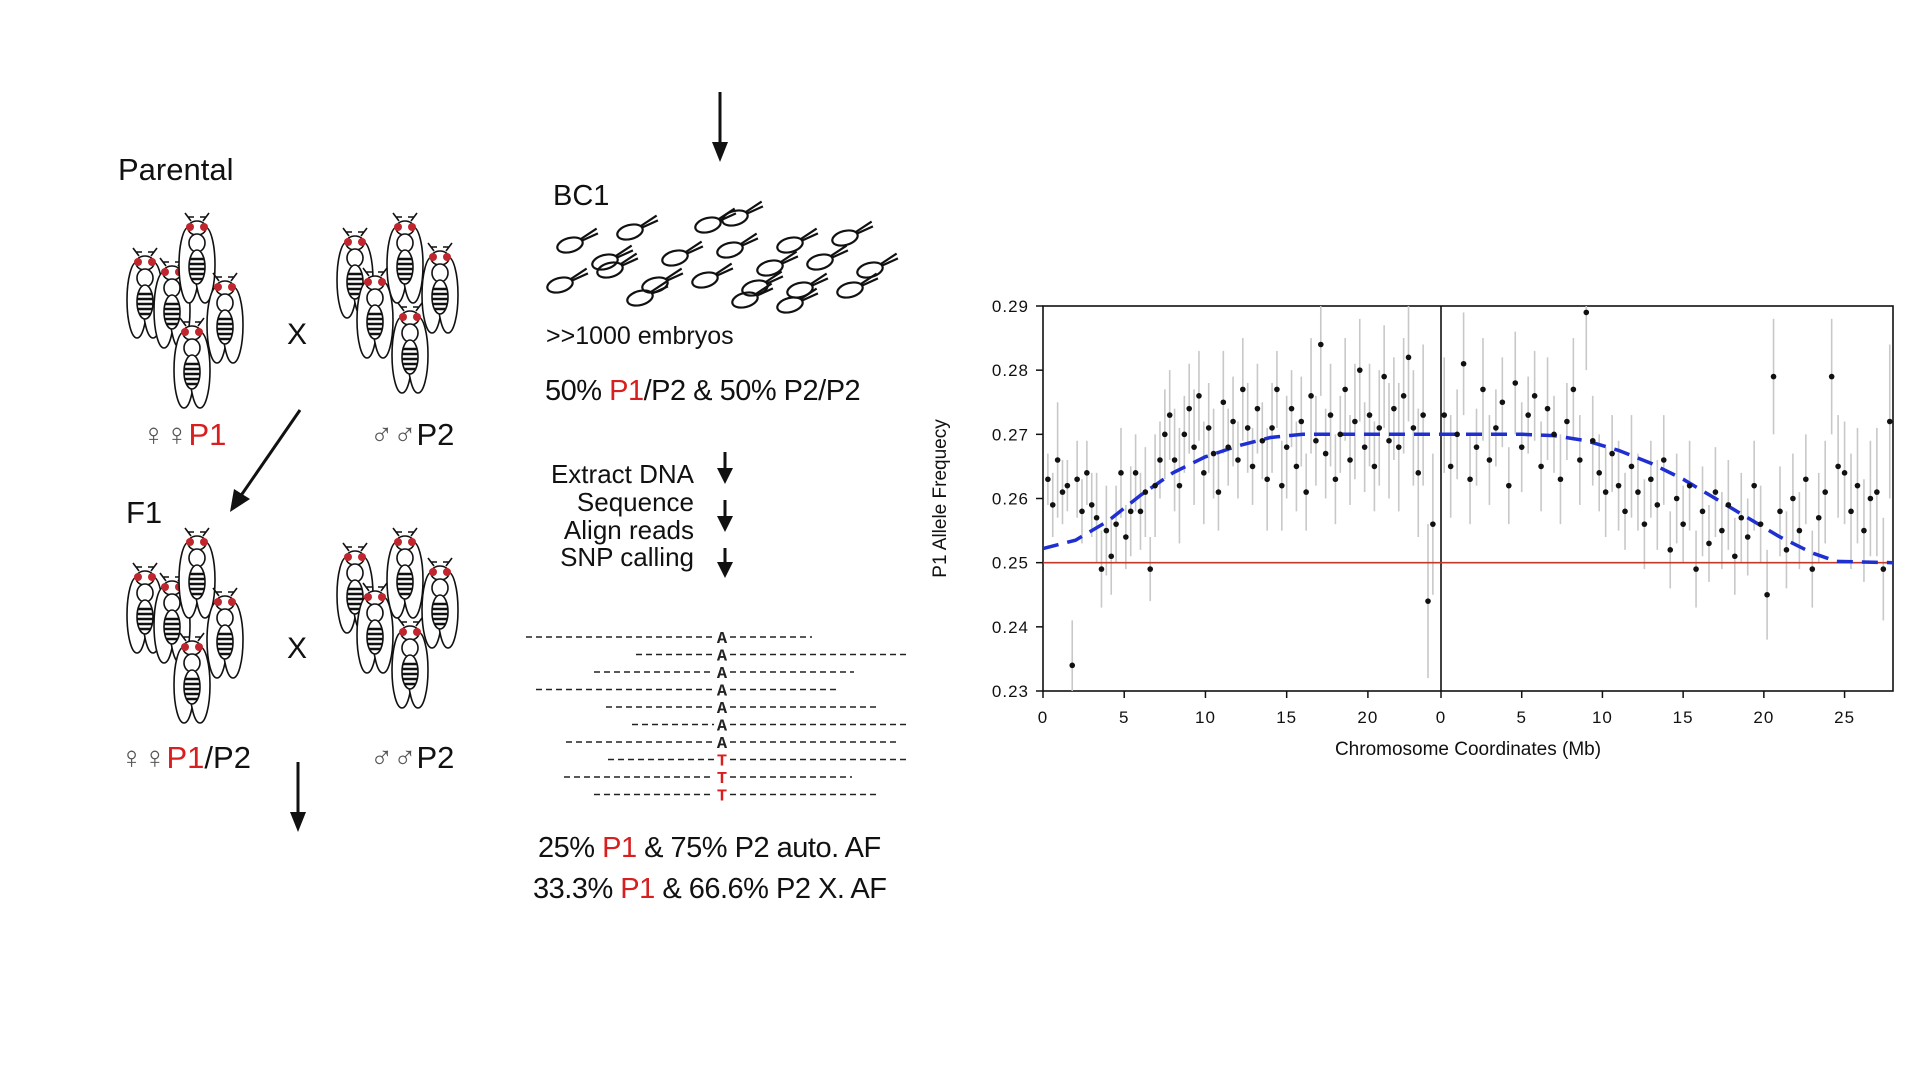 Image resolution: width=1920 pixels, height=1081 pixels. I want to click on f1-male-label: ♂♂P2, so click(412, 758).